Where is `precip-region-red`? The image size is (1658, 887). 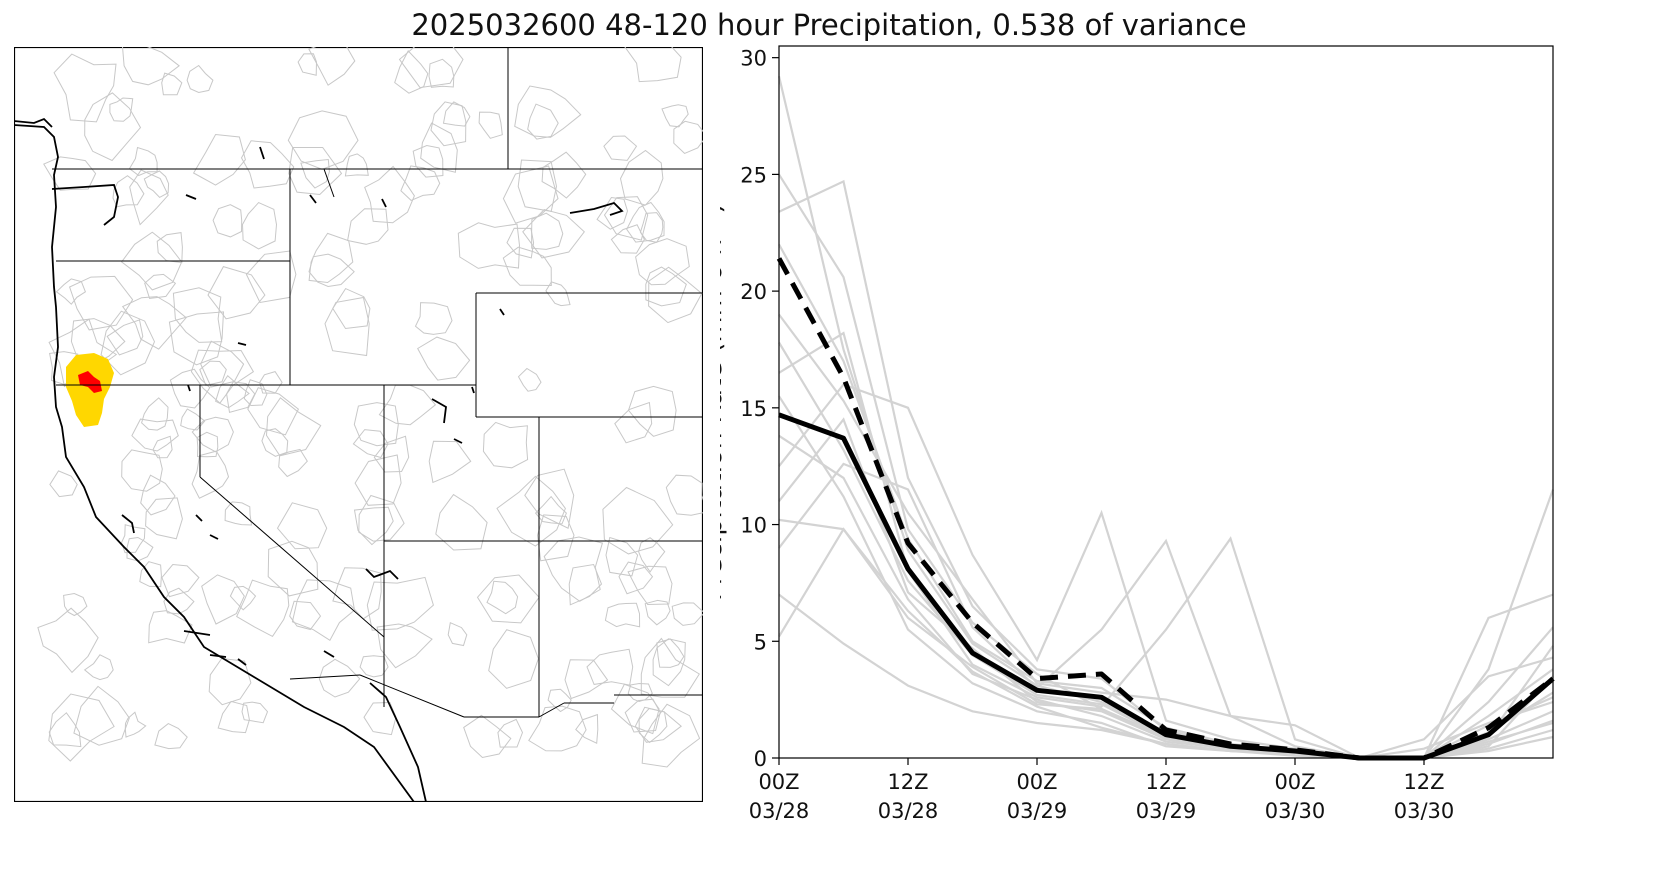 precip-region-red is located at coordinates (90, 382).